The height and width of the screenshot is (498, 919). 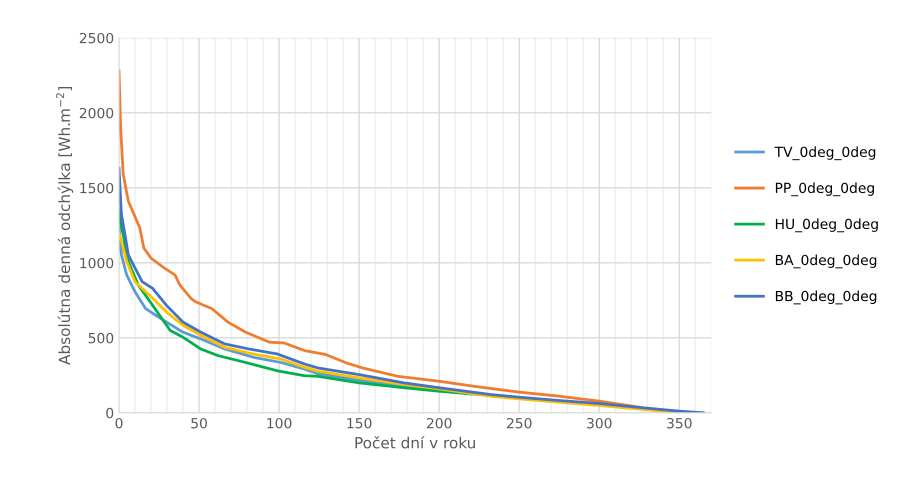 I want to click on x-tick-label: 300, so click(x=599, y=423).